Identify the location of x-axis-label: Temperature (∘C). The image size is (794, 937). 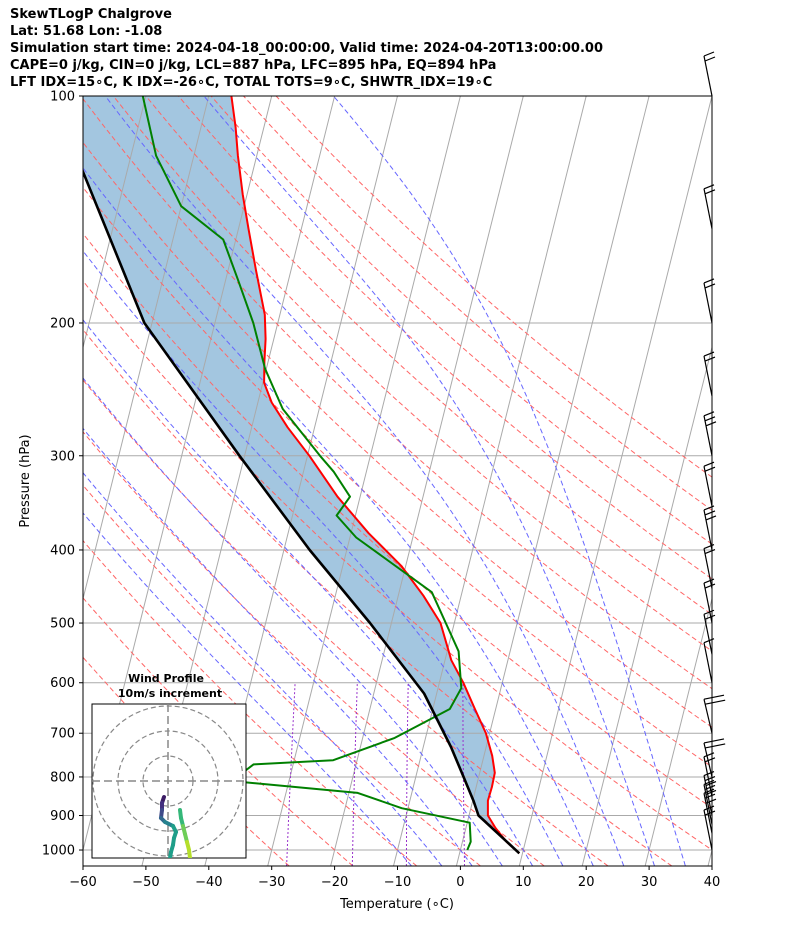
(396, 904).